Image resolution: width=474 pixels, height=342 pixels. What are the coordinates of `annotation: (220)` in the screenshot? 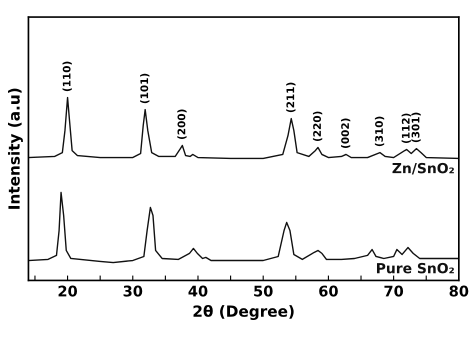 It's located at (317, 127).